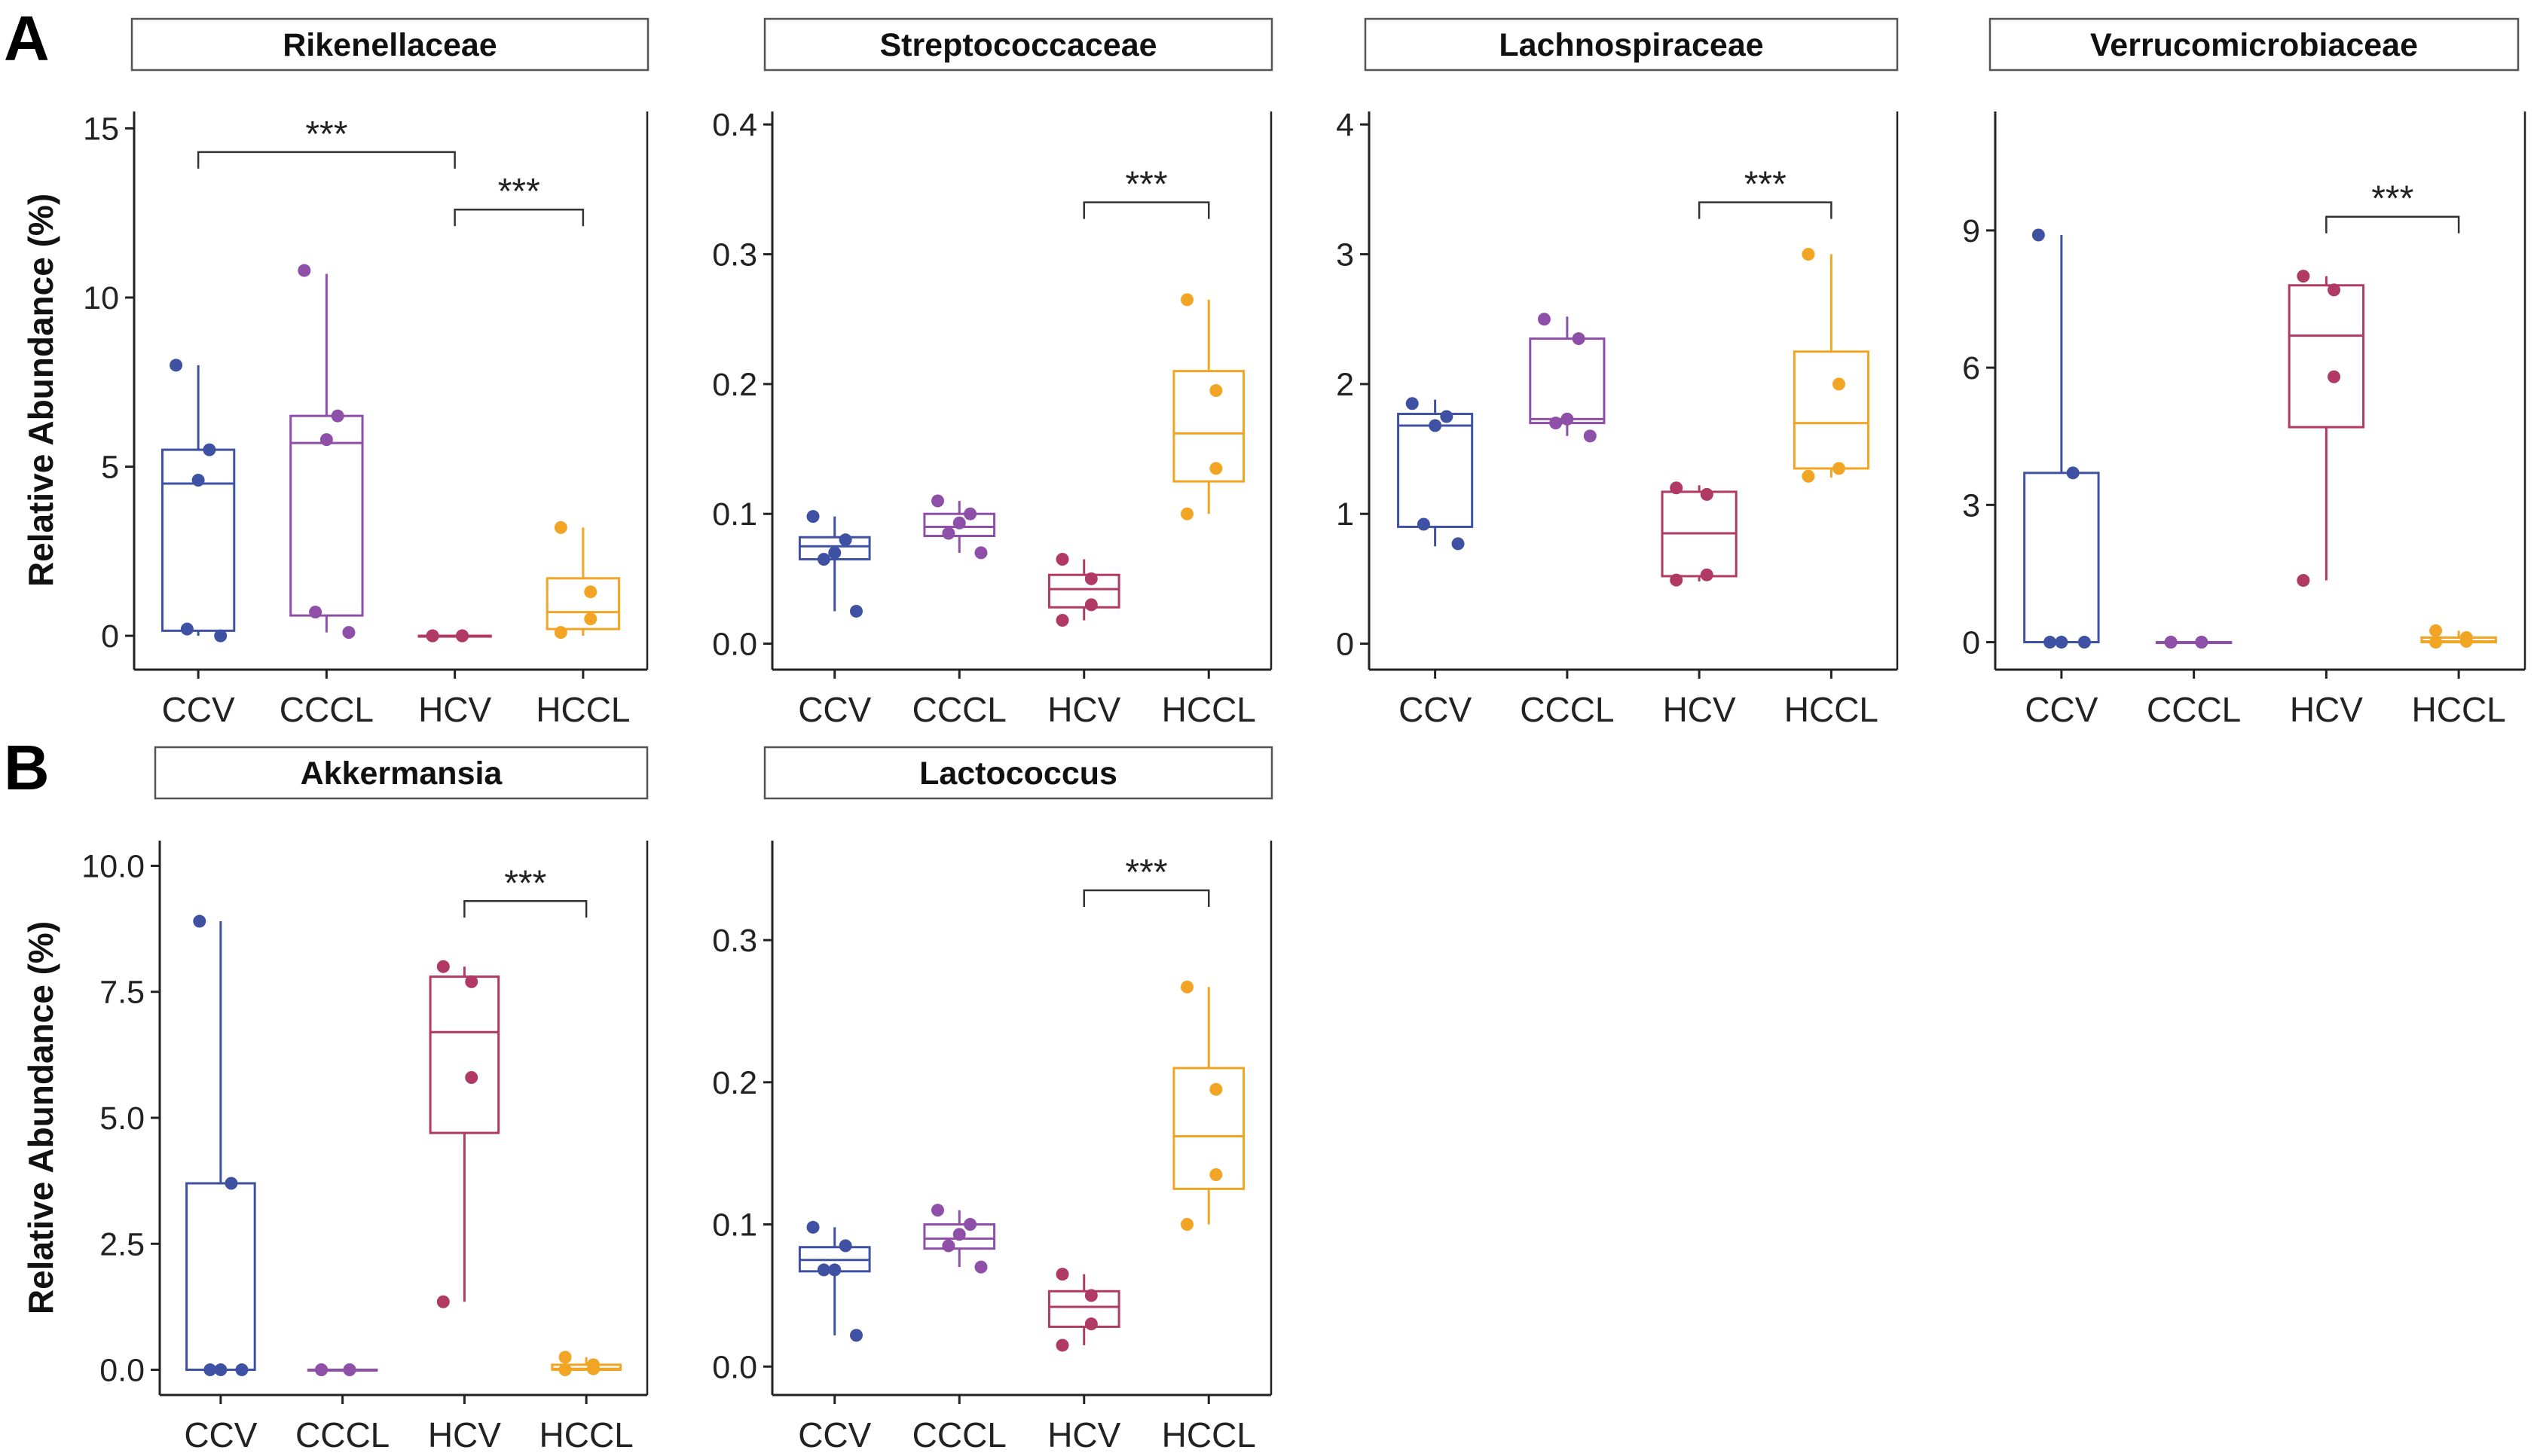  Describe the element at coordinates (326, 451) in the screenshot. I see `box-cccl` at that location.